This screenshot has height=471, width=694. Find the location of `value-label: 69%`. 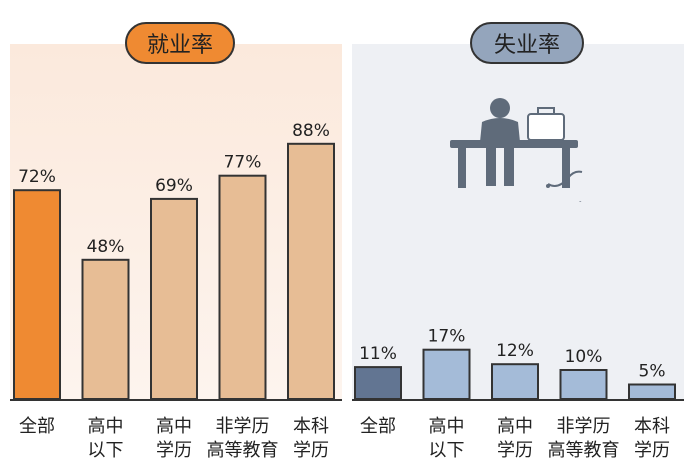

value-label: 69% is located at coordinates (174, 186).